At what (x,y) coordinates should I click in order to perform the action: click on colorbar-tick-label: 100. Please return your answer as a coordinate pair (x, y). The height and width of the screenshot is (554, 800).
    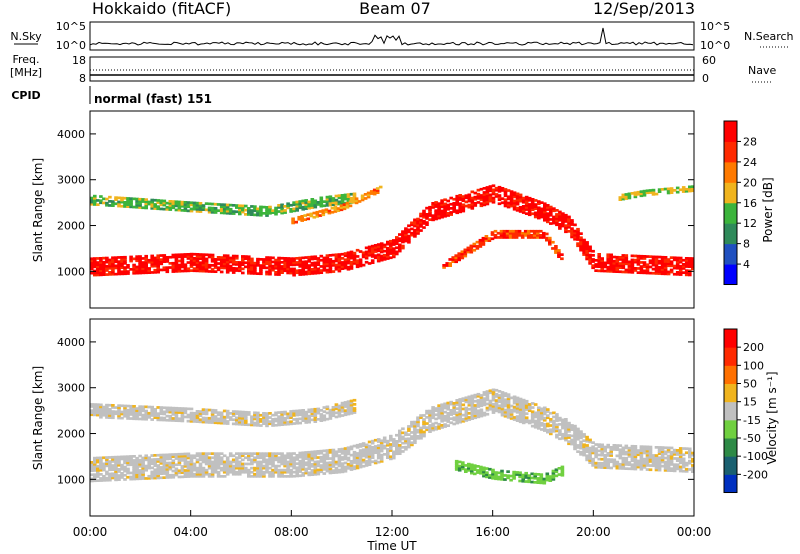
    Looking at the image, I should click on (753, 365).